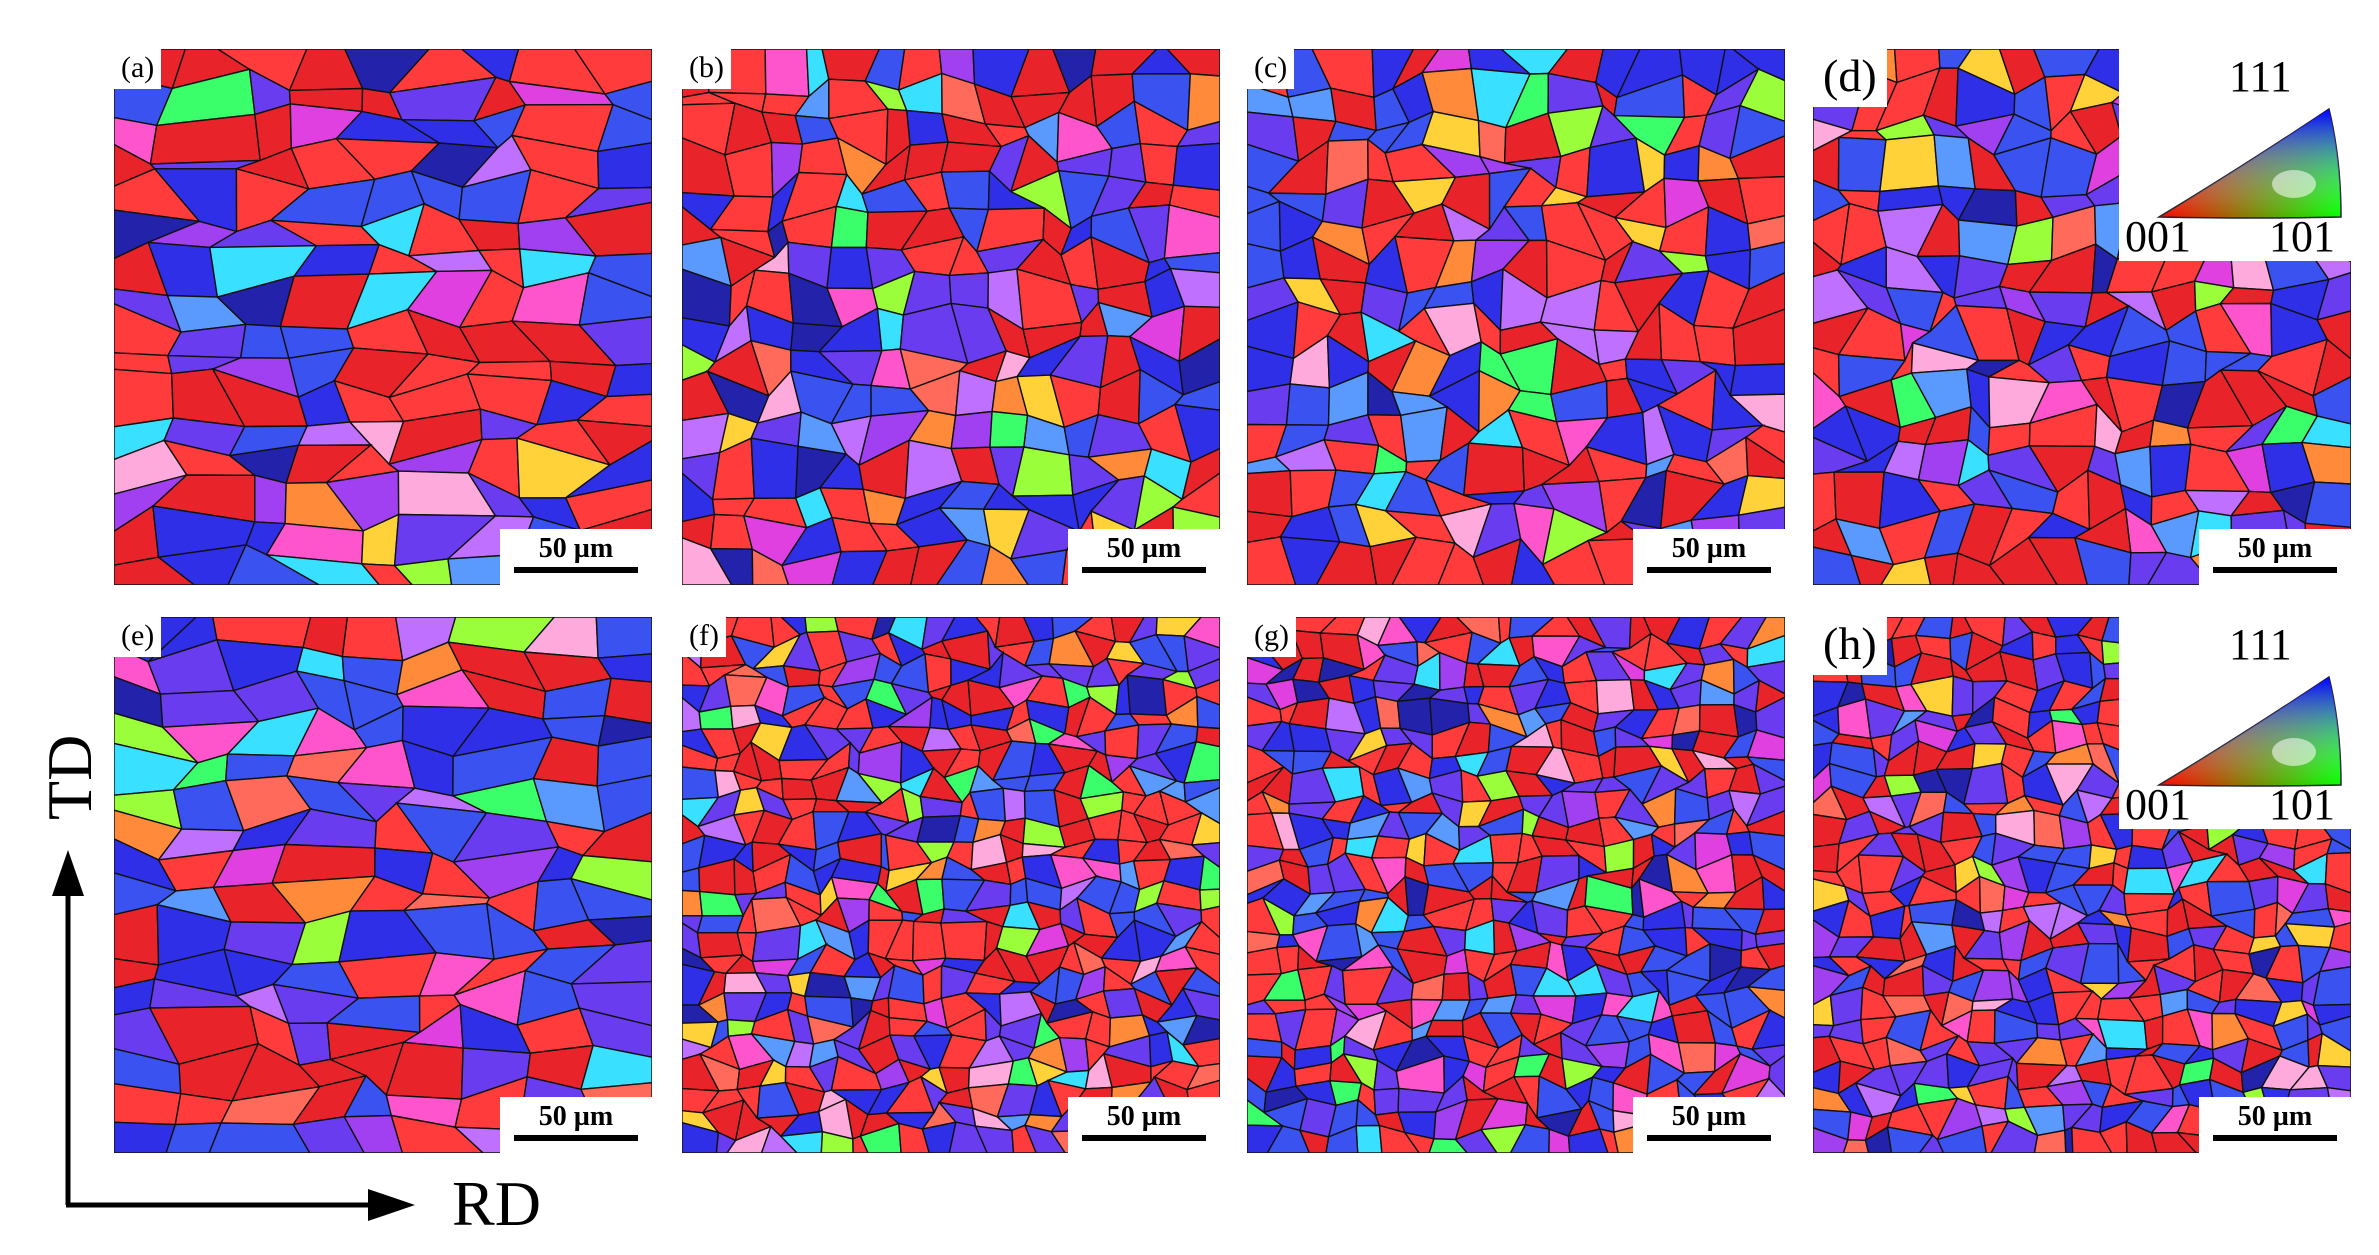 The height and width of the screenshot is (1255, 2379). I want to click on ipf-triangle-d, so click(2249, 163).